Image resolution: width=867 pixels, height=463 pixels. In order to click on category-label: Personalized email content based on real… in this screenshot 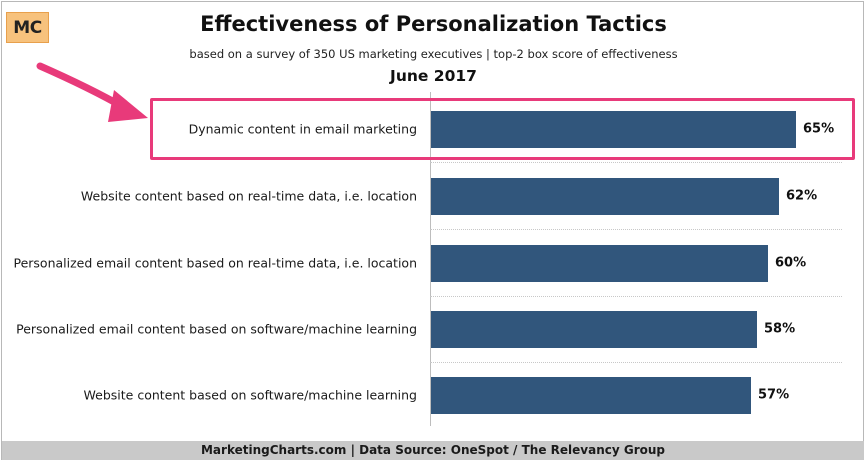, I will do `click(215, 263)`.